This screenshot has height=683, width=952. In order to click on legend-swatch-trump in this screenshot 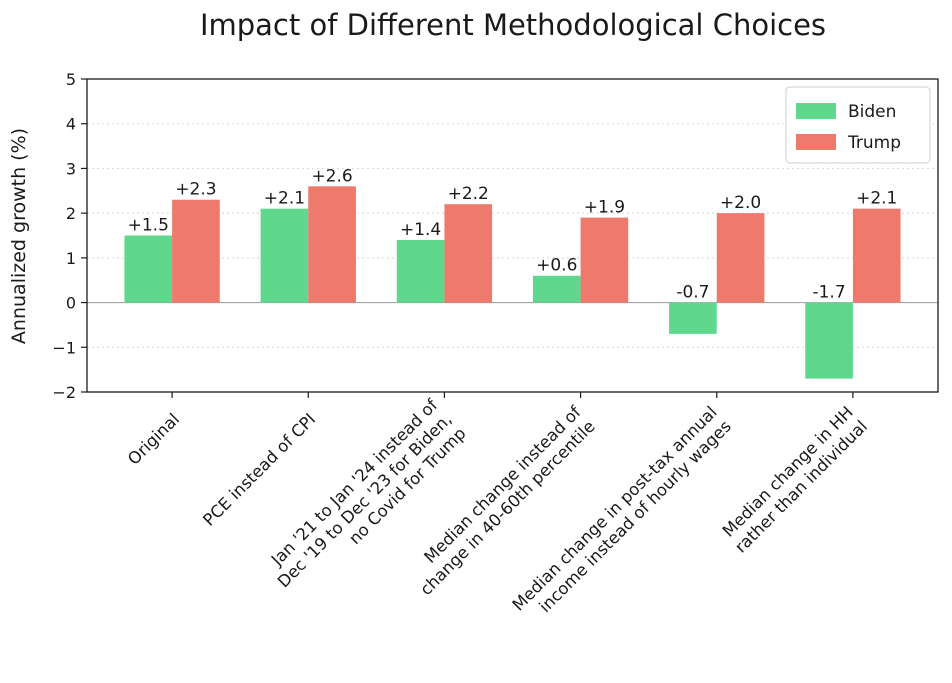, I will do `click(816, 142)`.